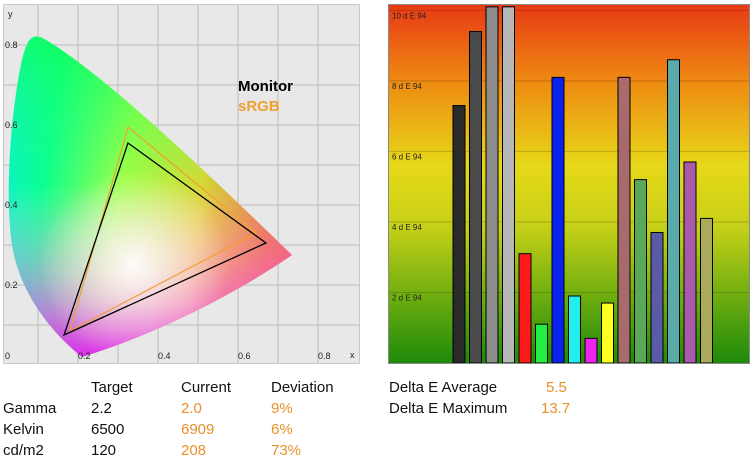 The width and height of the screenshot is (750, 464). Describe the element at coordinates (324, 356) in the screenshot. I see `x-tick-label: 0.8` at that location.